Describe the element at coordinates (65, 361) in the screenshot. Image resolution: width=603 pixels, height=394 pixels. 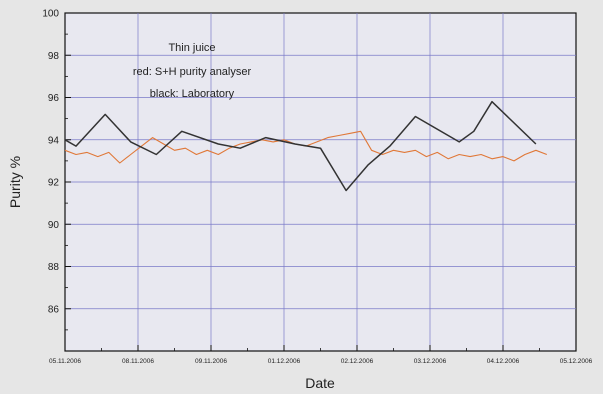
I see `x-tick-label: 05.11.2006` at that location.